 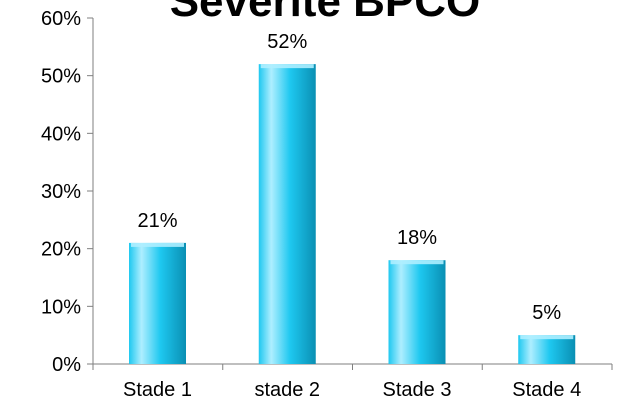 I want to click on y-tick-label: 0%, so click(x=66, y=365).